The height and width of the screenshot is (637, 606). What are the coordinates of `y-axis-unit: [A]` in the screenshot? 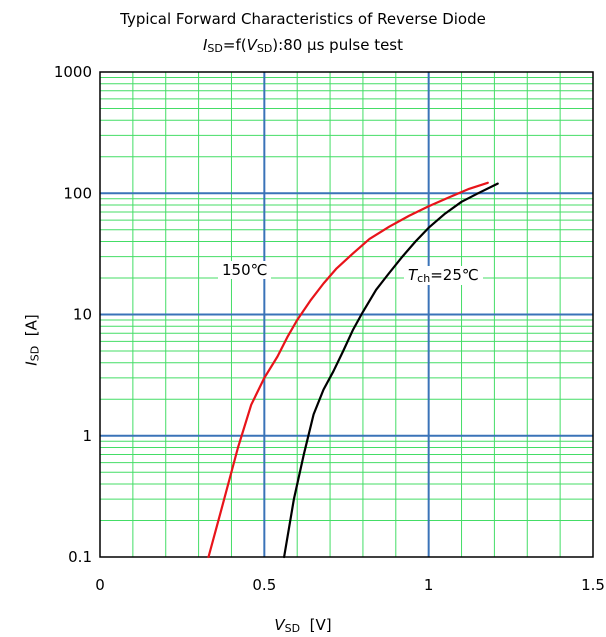 It's located at (31, 325).